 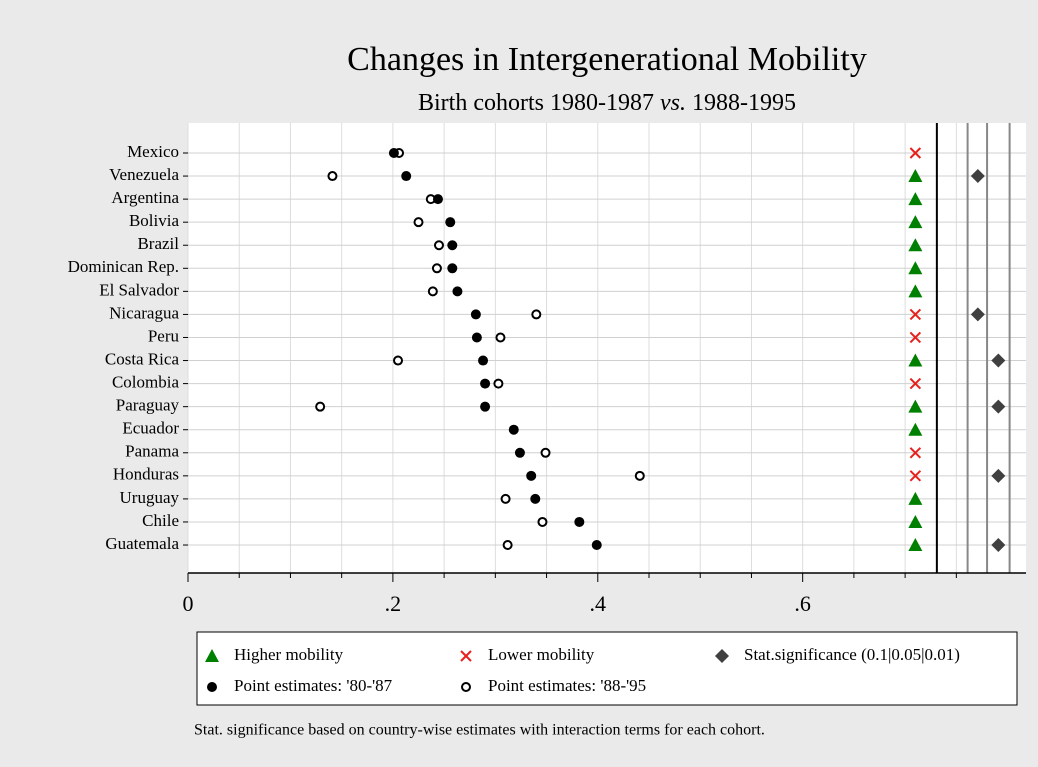 I want to click on x-tick-label: .6, so click(x=802, y=603).